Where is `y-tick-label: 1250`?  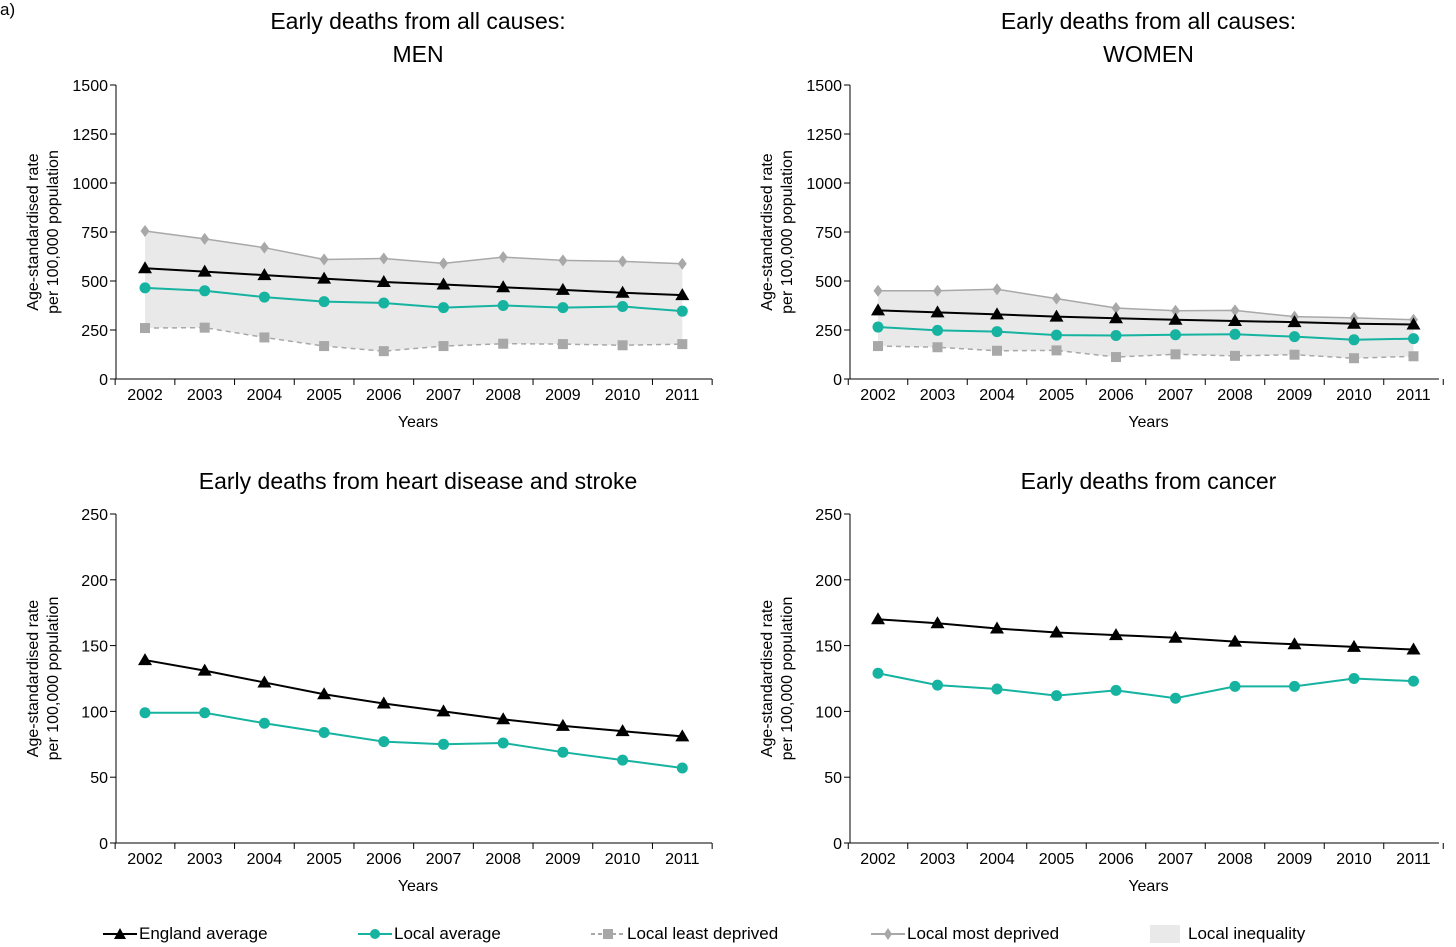
y-tick-label: 1250 is located at coordinates (90, 135).